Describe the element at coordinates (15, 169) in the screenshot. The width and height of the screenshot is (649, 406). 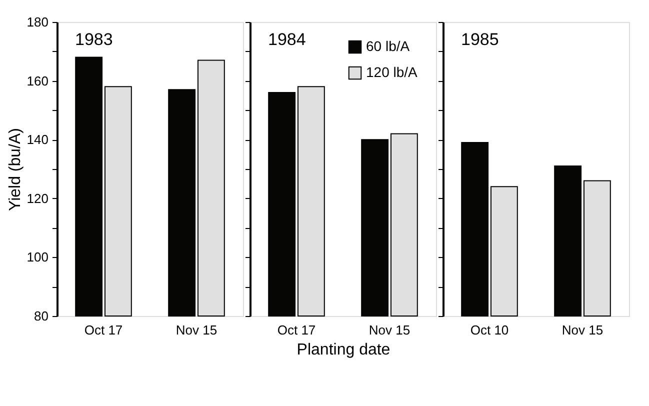
I see `y-axis-title: Yield (bu/A)` at that location.